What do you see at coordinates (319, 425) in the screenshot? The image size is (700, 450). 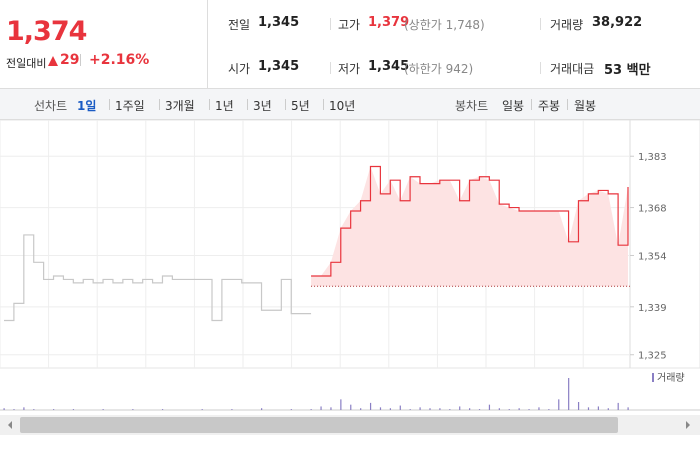 I see `scroll-thumb` at bounding box center [319, 425].